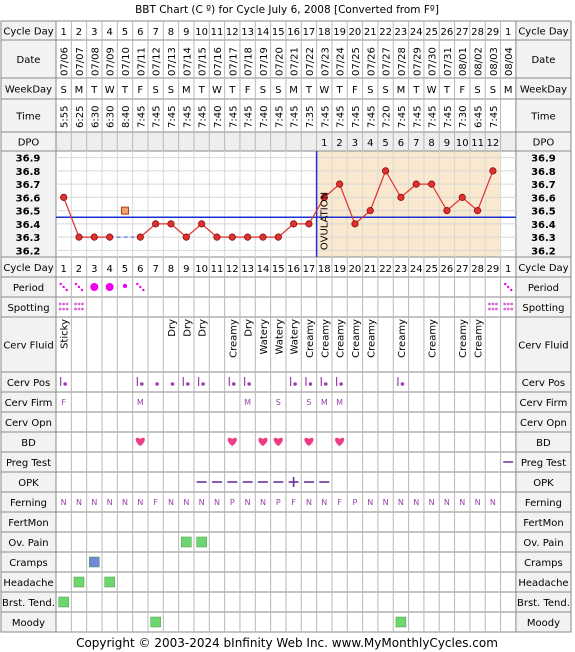 The width and height of the screenshot is (575, 652). Describe the element at coordinates (543, 346) in the screenshot. I see `row-label-cerv-fluid-right: Cerv Fluid` at that location.